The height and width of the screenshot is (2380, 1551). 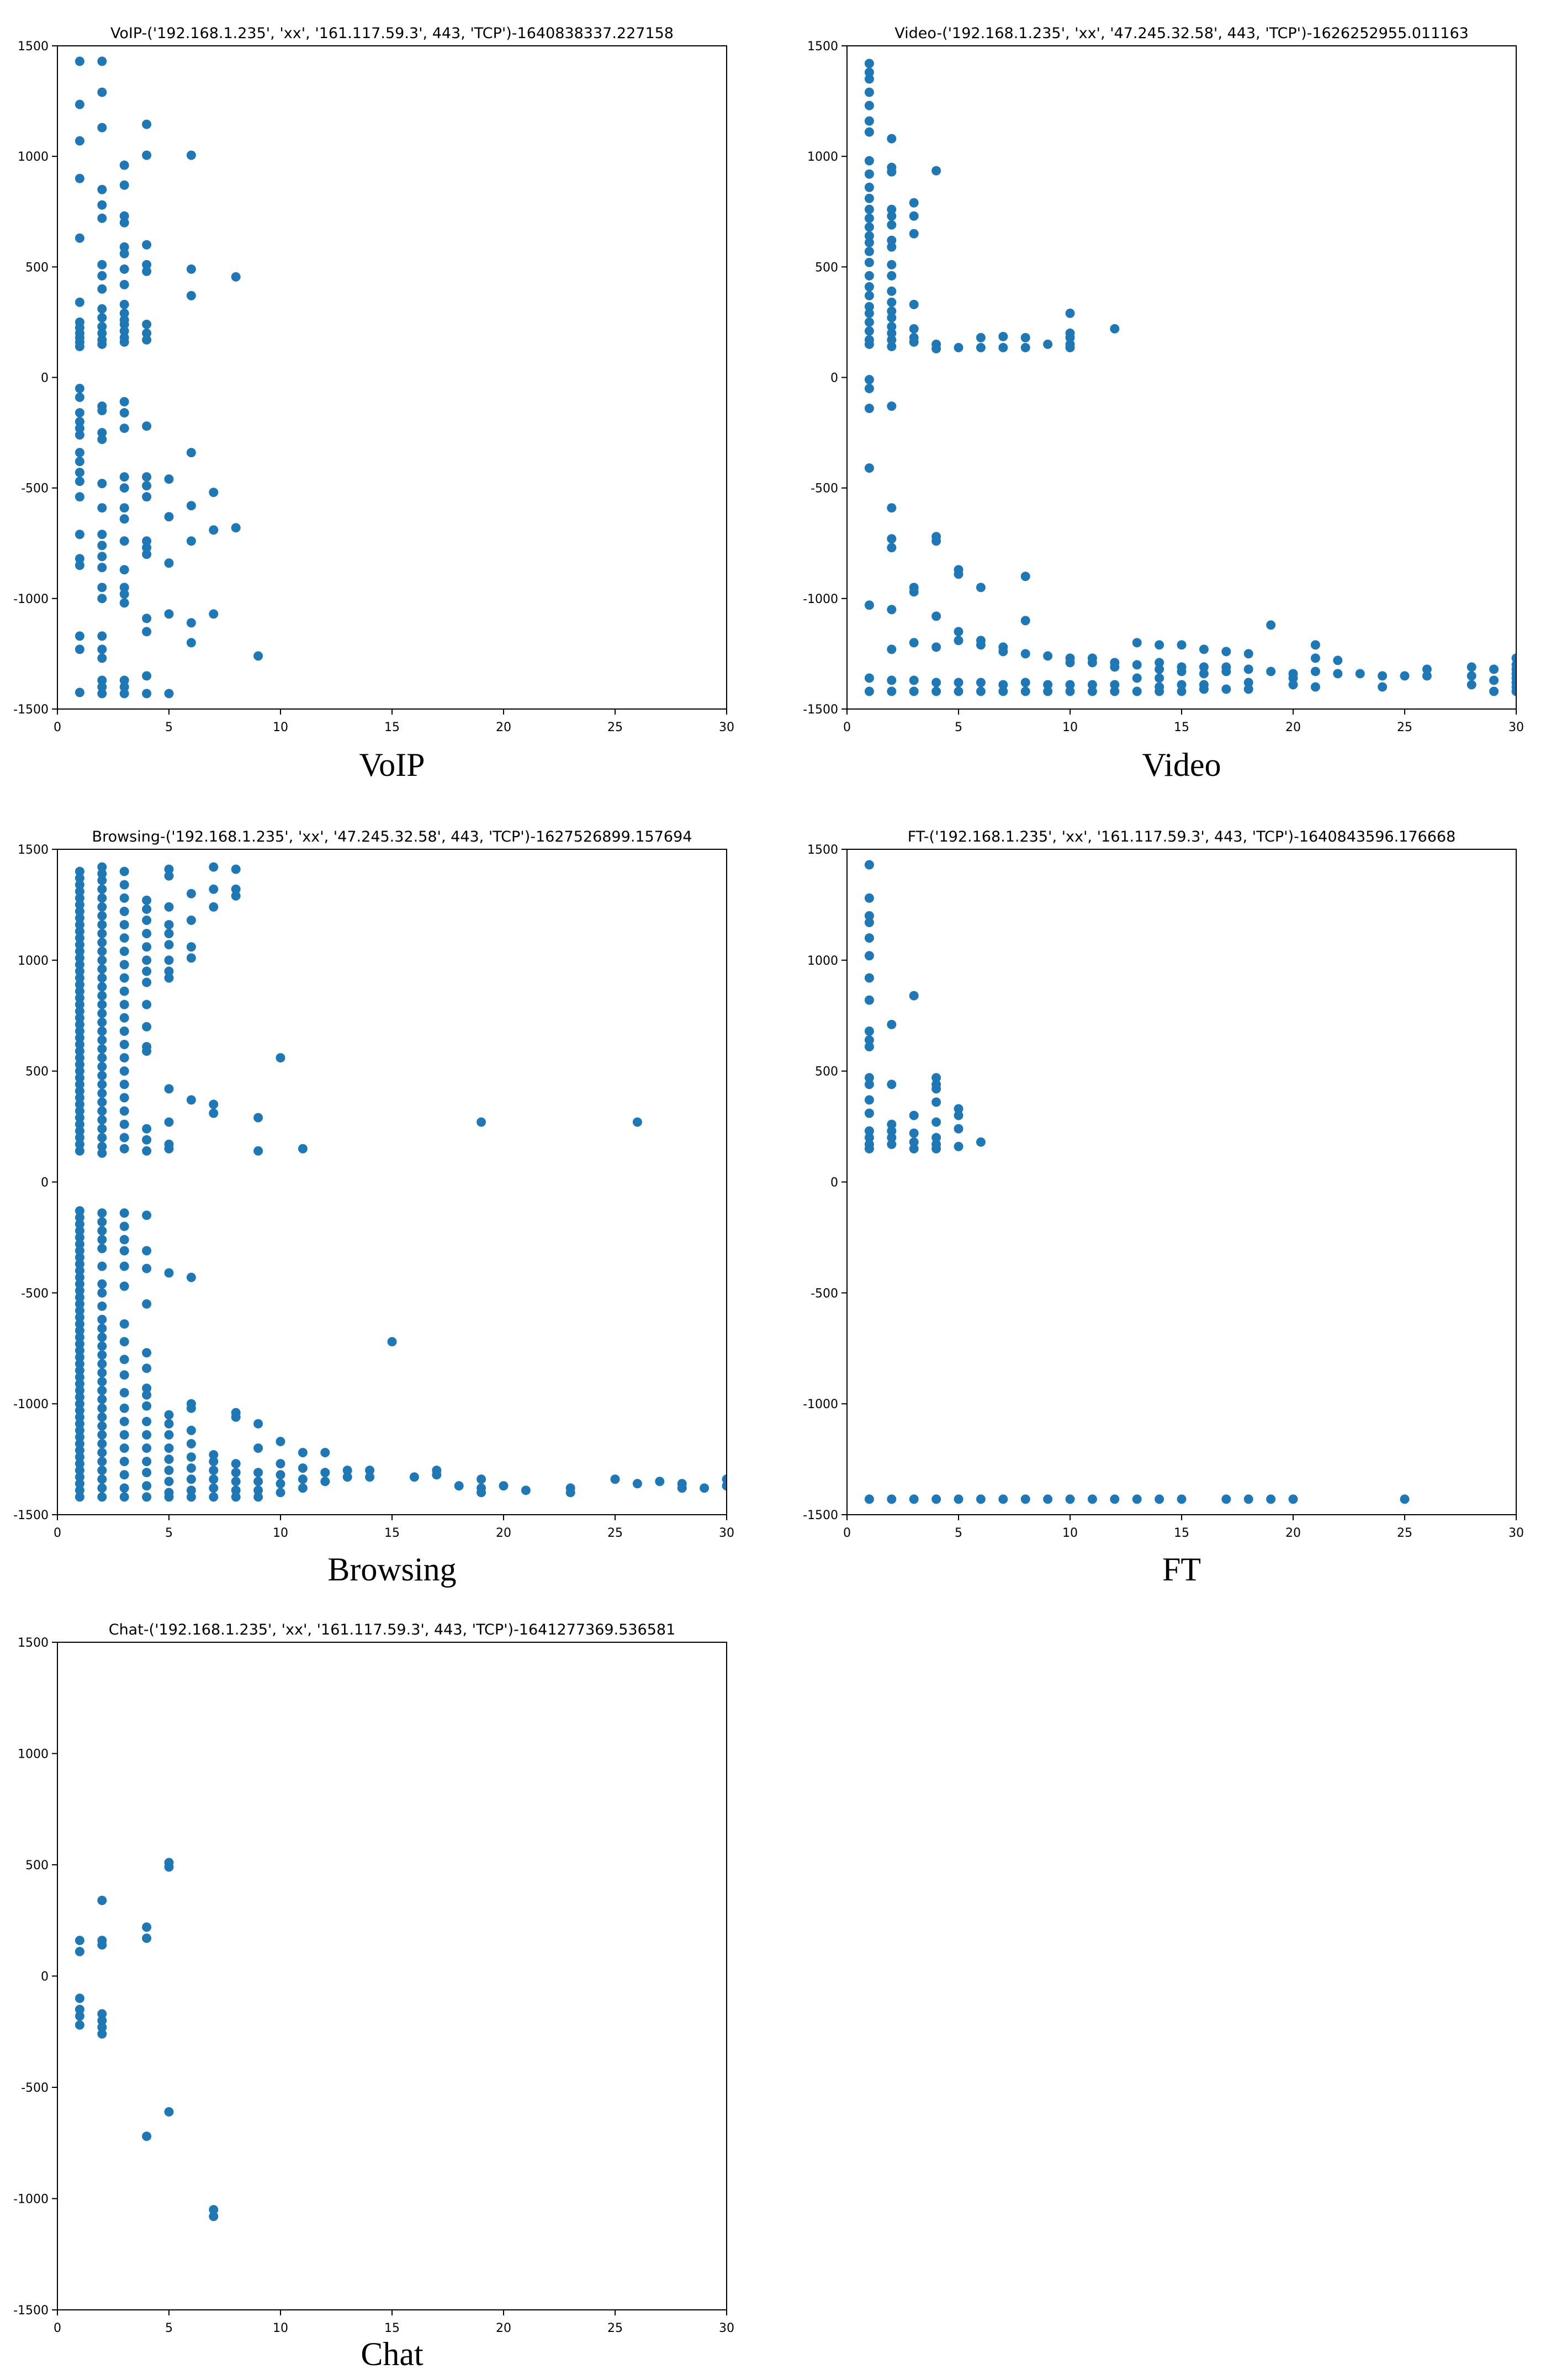 What do you see at coordinates (33, 1755) in the screenshot?
I see `y-tick-label: 1000` at bounding box center [33, 1755].